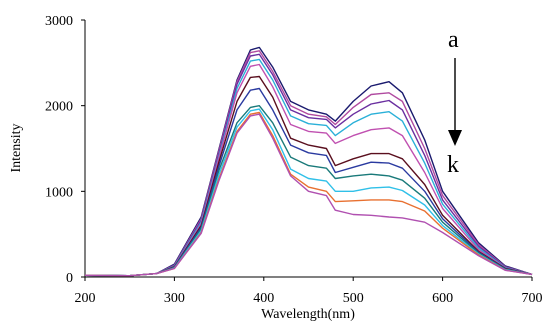 The height and width of the screenshot is (328, 544). What do you see at coordinates (442, 298) in the screenshot?
I see `x-tick-label: 600` at bounding box center [442, 298].